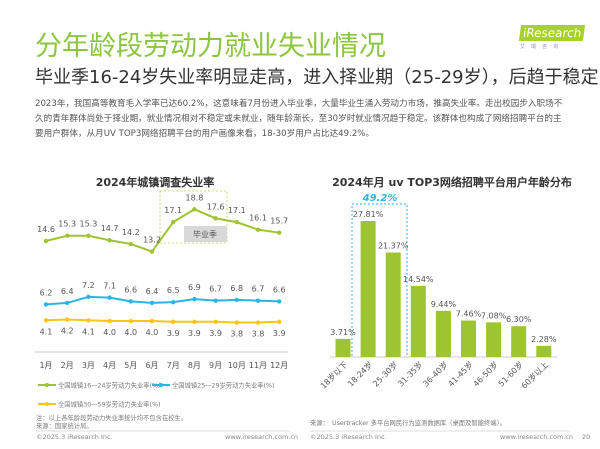 The height and width of the screenshot is (449, 600). I want to click on data-label: 6.8, so click(236, 288).